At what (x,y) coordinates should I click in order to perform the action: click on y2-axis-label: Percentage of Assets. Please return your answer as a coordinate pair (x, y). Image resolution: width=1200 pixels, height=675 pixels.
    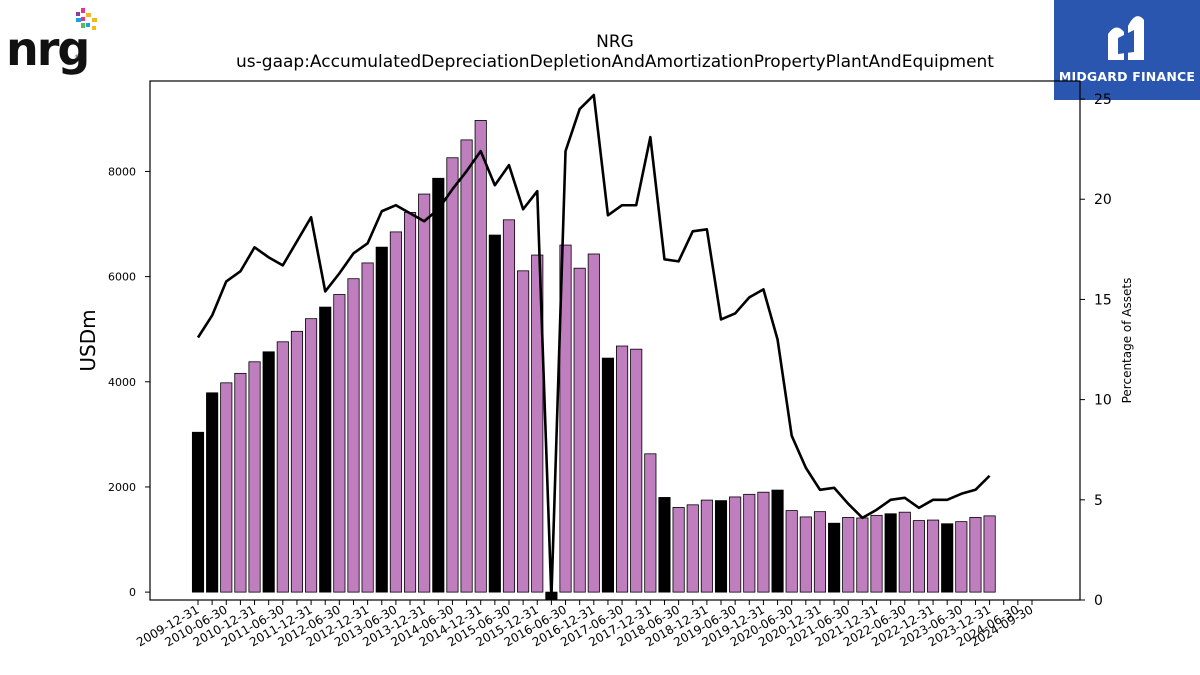
    Looking at the image, I should click on (1127, 341).